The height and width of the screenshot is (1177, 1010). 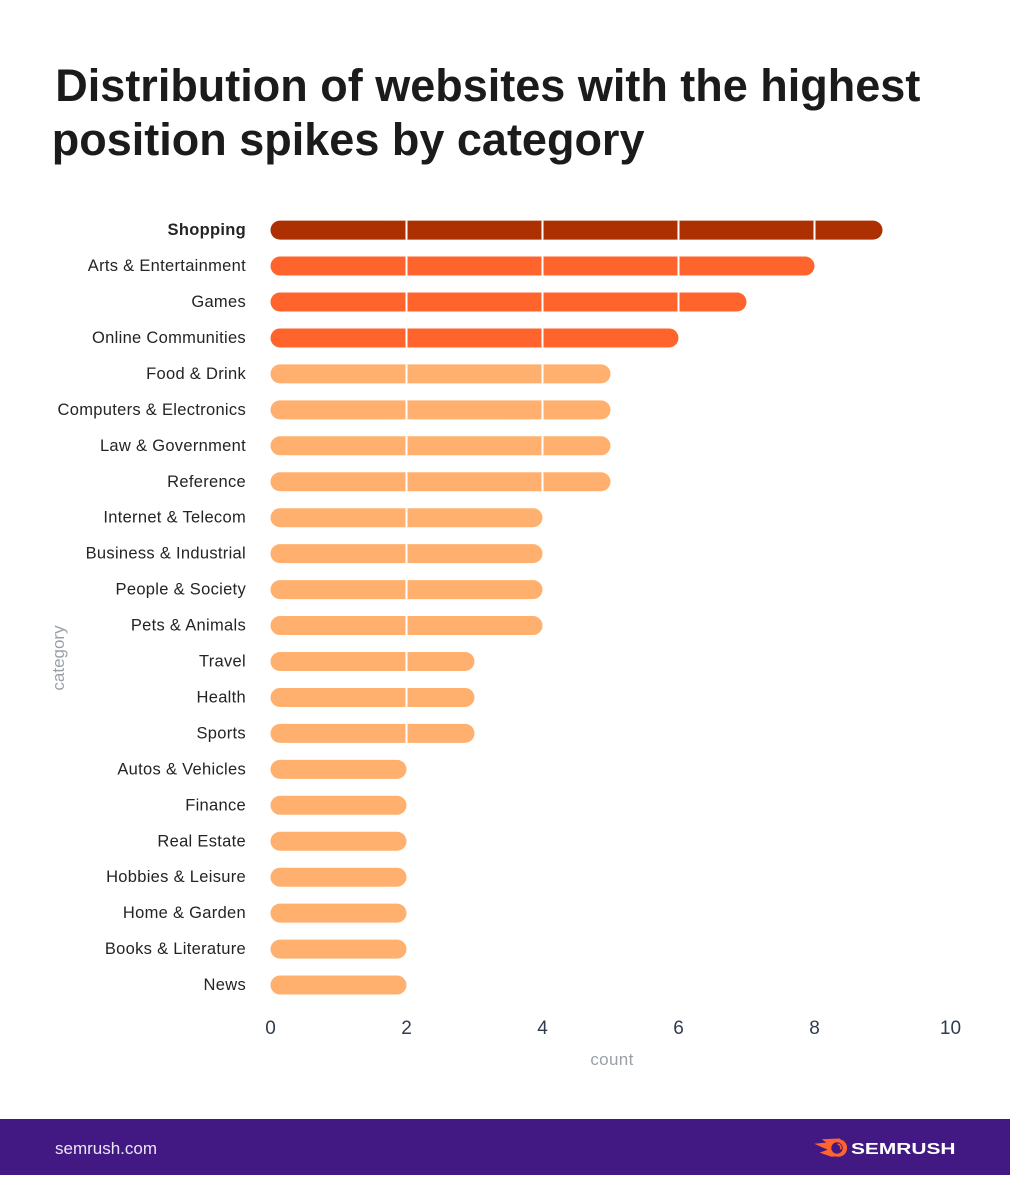 I want to click on svg-text: 6, so click(x=678, y=1028).